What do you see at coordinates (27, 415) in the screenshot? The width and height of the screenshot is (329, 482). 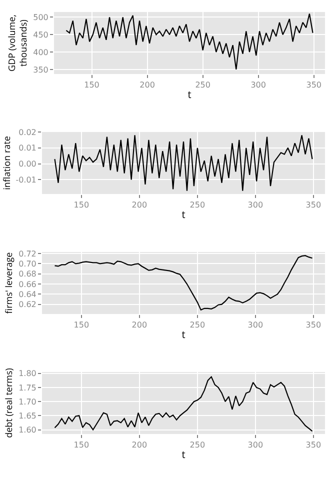 I see `y-tick-label: 1.65` at bounding box center [27, 415].